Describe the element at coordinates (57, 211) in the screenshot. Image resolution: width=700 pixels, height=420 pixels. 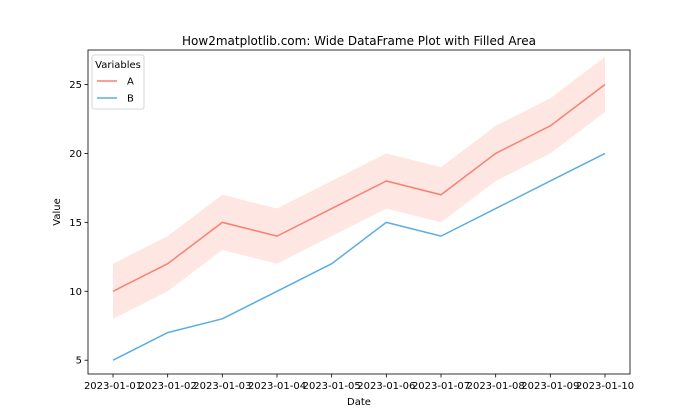
I see `y-axis-label: Value` at that location.